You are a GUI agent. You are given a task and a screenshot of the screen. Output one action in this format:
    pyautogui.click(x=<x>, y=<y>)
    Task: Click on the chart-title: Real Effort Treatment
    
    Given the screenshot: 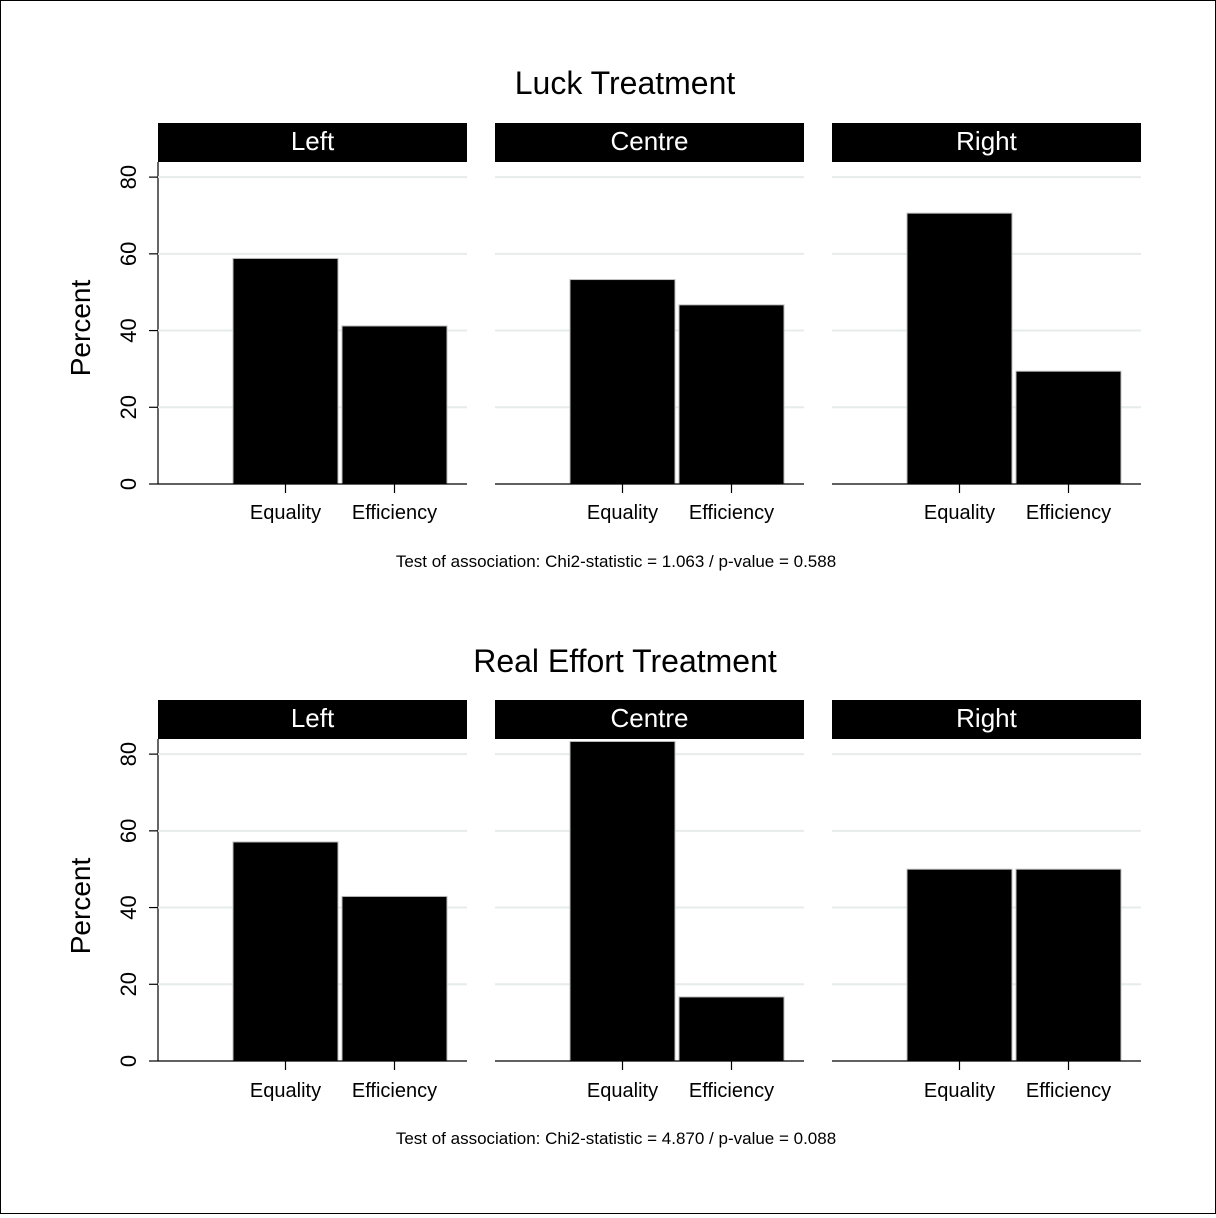 What is the action you would take?
    pyautogui.click(x=625, y=661)
    